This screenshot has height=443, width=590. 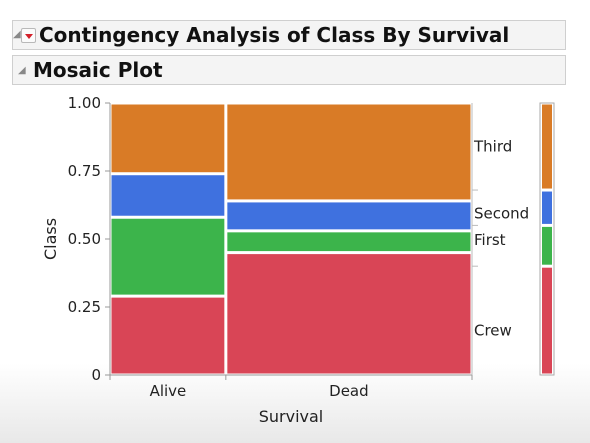 I want to click on legend-bar, so click(x=547, y=239).